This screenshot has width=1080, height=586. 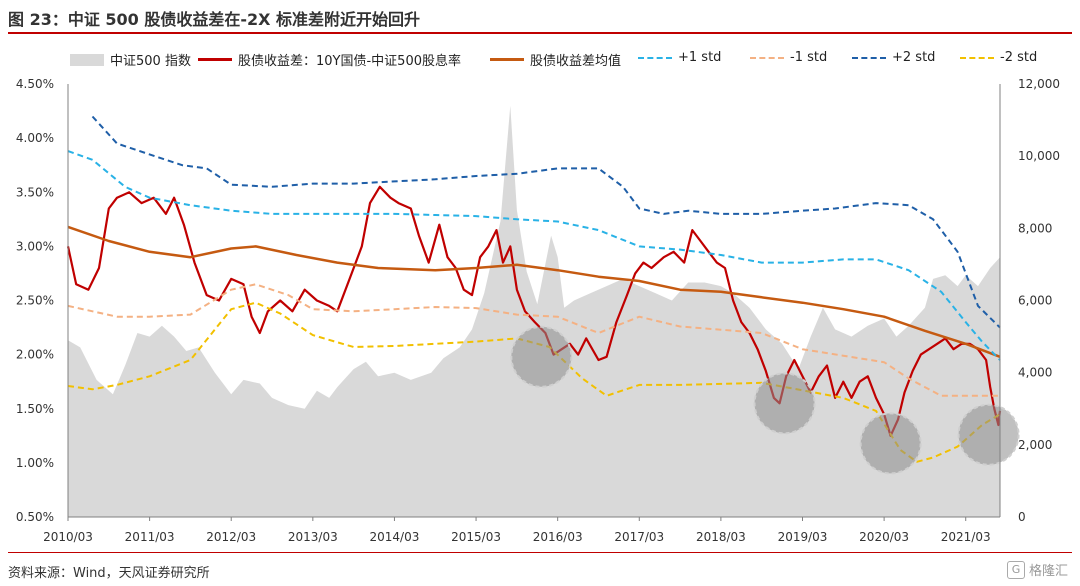 What do you see at coordinates (35, 192) in the screenshot?
I see `y-left-tick-label: 3.50%` at bounding box center [35, 192].